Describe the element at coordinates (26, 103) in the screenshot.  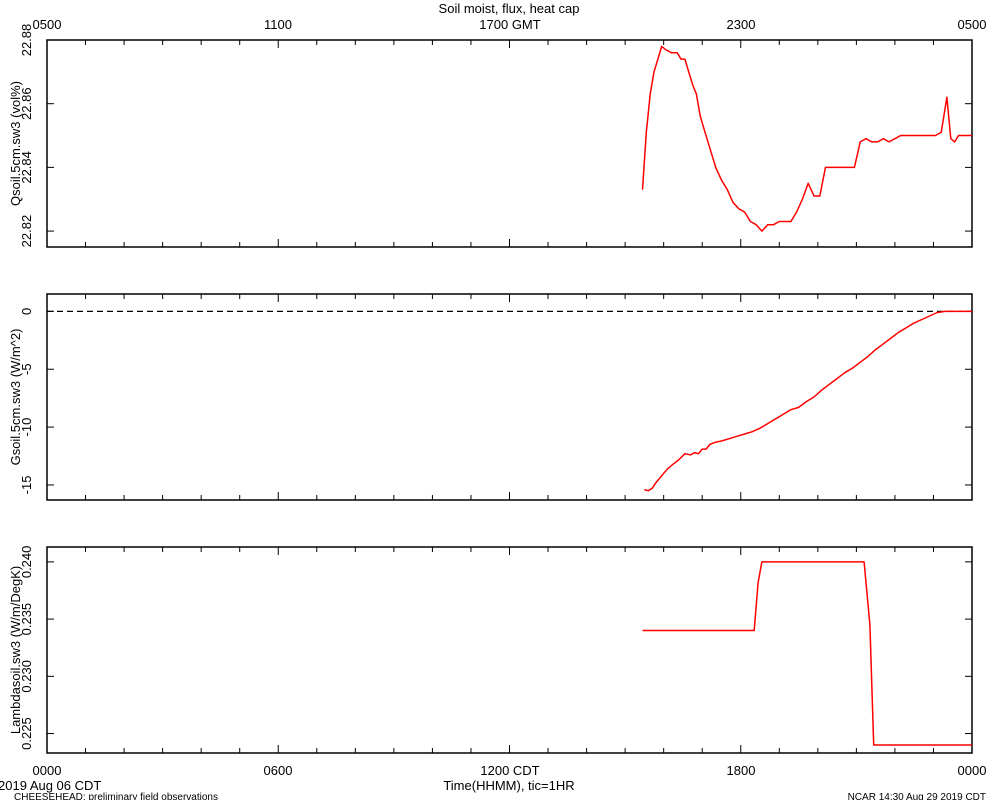
I see `y-tick-label: 22.86` at that location.